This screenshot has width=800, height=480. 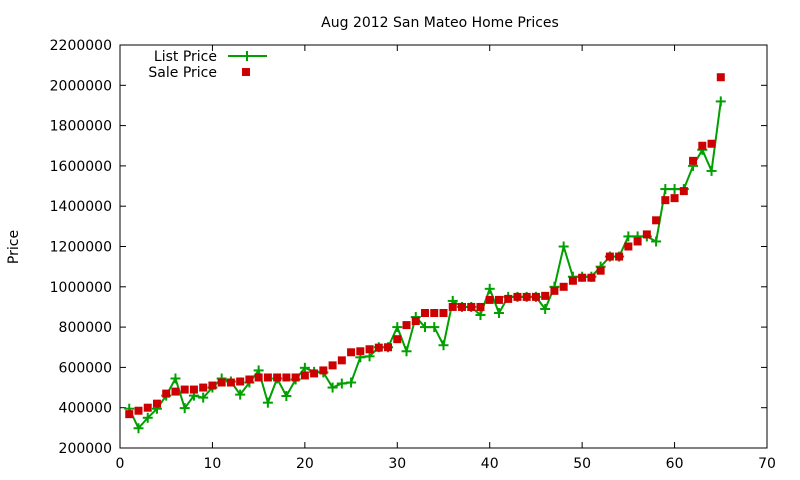 What do you see at coordinates (185, 57) in the screenshot?
I see `legend-label-list-price: List Price` at bounding box center [185, 57].